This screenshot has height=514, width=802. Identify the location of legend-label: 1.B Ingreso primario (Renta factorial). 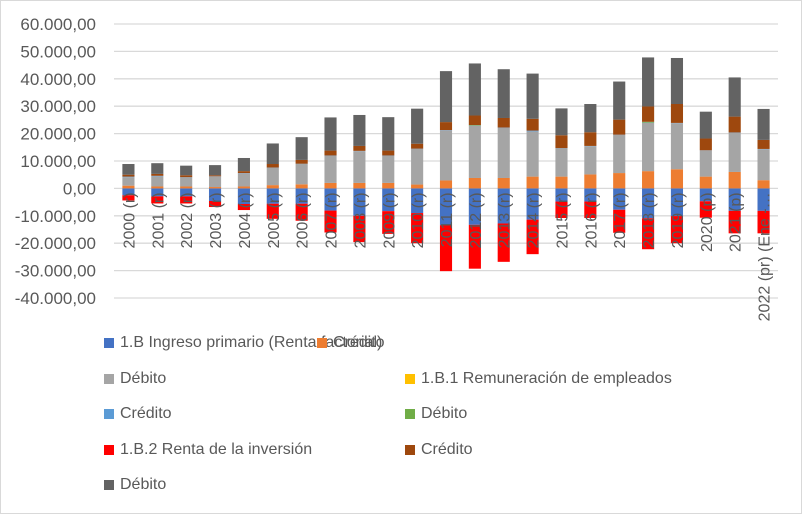
(251, 342).